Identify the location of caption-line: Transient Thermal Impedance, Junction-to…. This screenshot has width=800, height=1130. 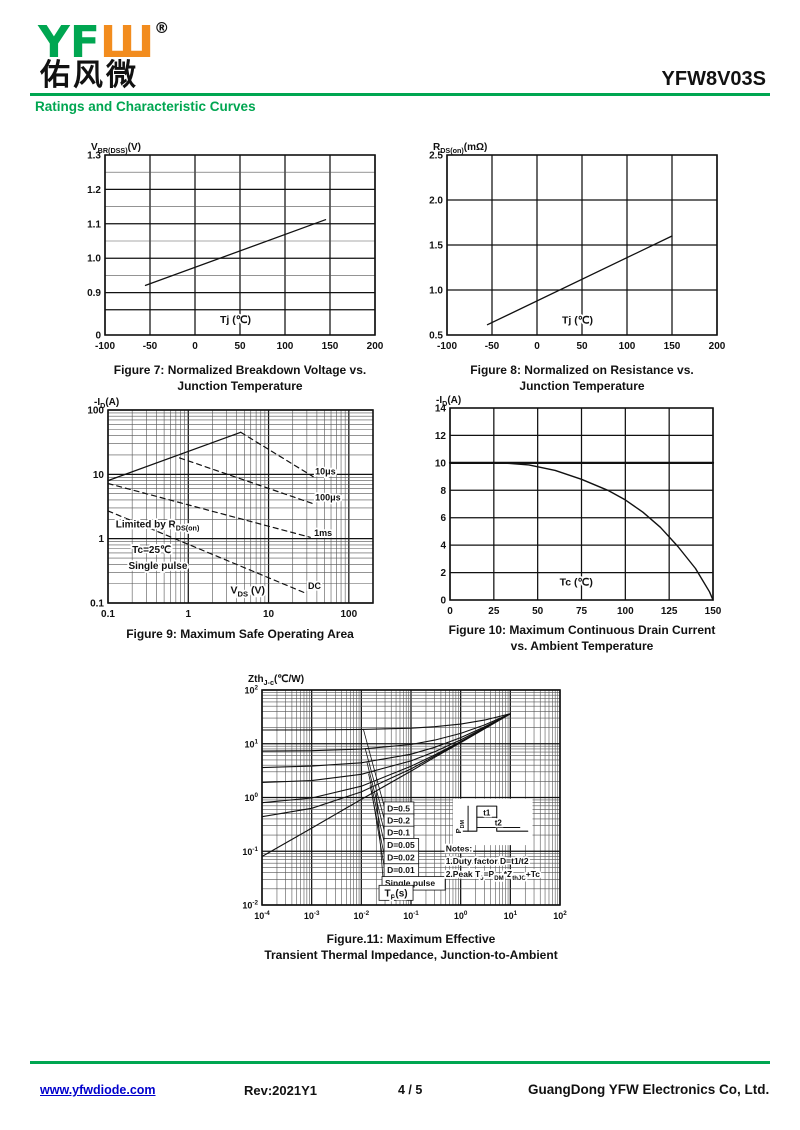
(411, 955).